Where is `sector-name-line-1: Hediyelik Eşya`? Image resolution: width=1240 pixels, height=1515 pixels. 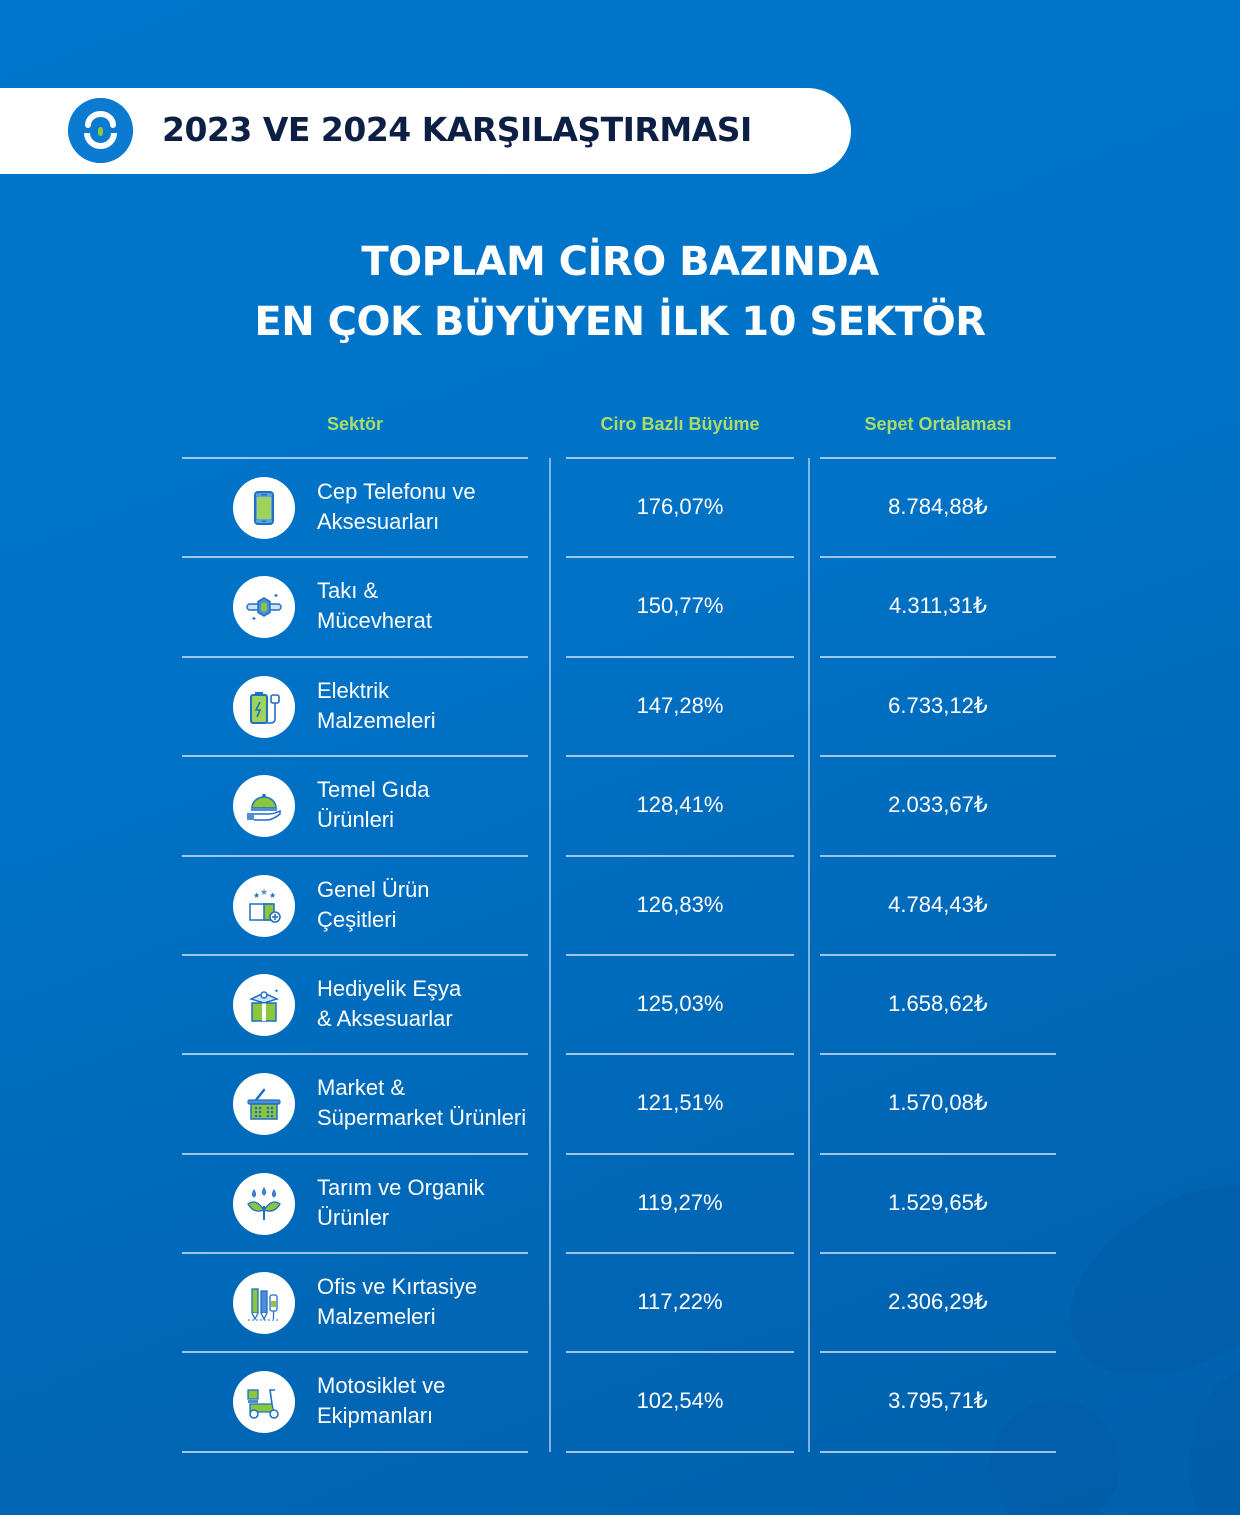 sector-name-line-1: Hediyelik Eşya is located at coordinates (389, 988).